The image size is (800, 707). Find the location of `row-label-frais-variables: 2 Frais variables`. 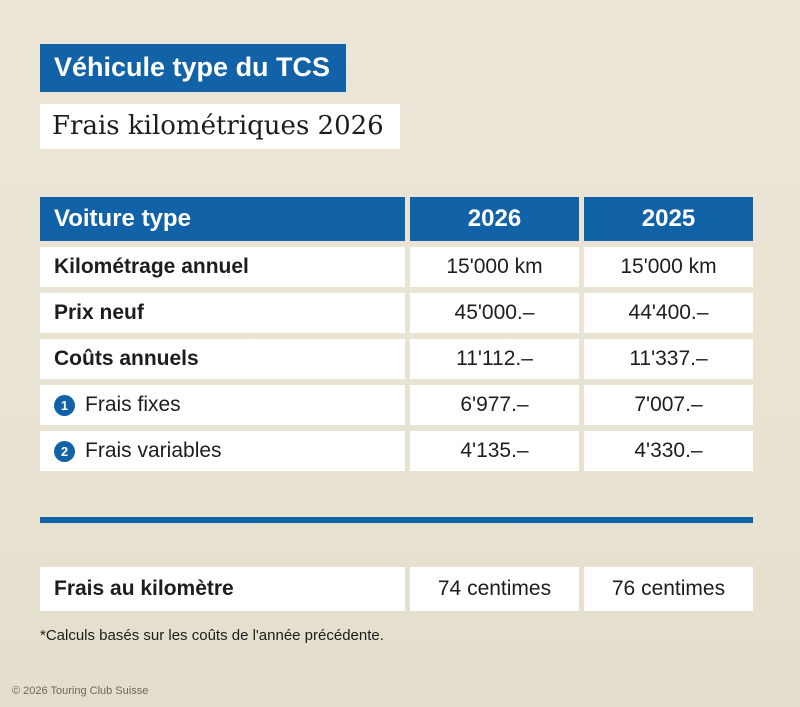

row-label-frais-variables: 2 Frais variables is located at coordinates (222, 451).